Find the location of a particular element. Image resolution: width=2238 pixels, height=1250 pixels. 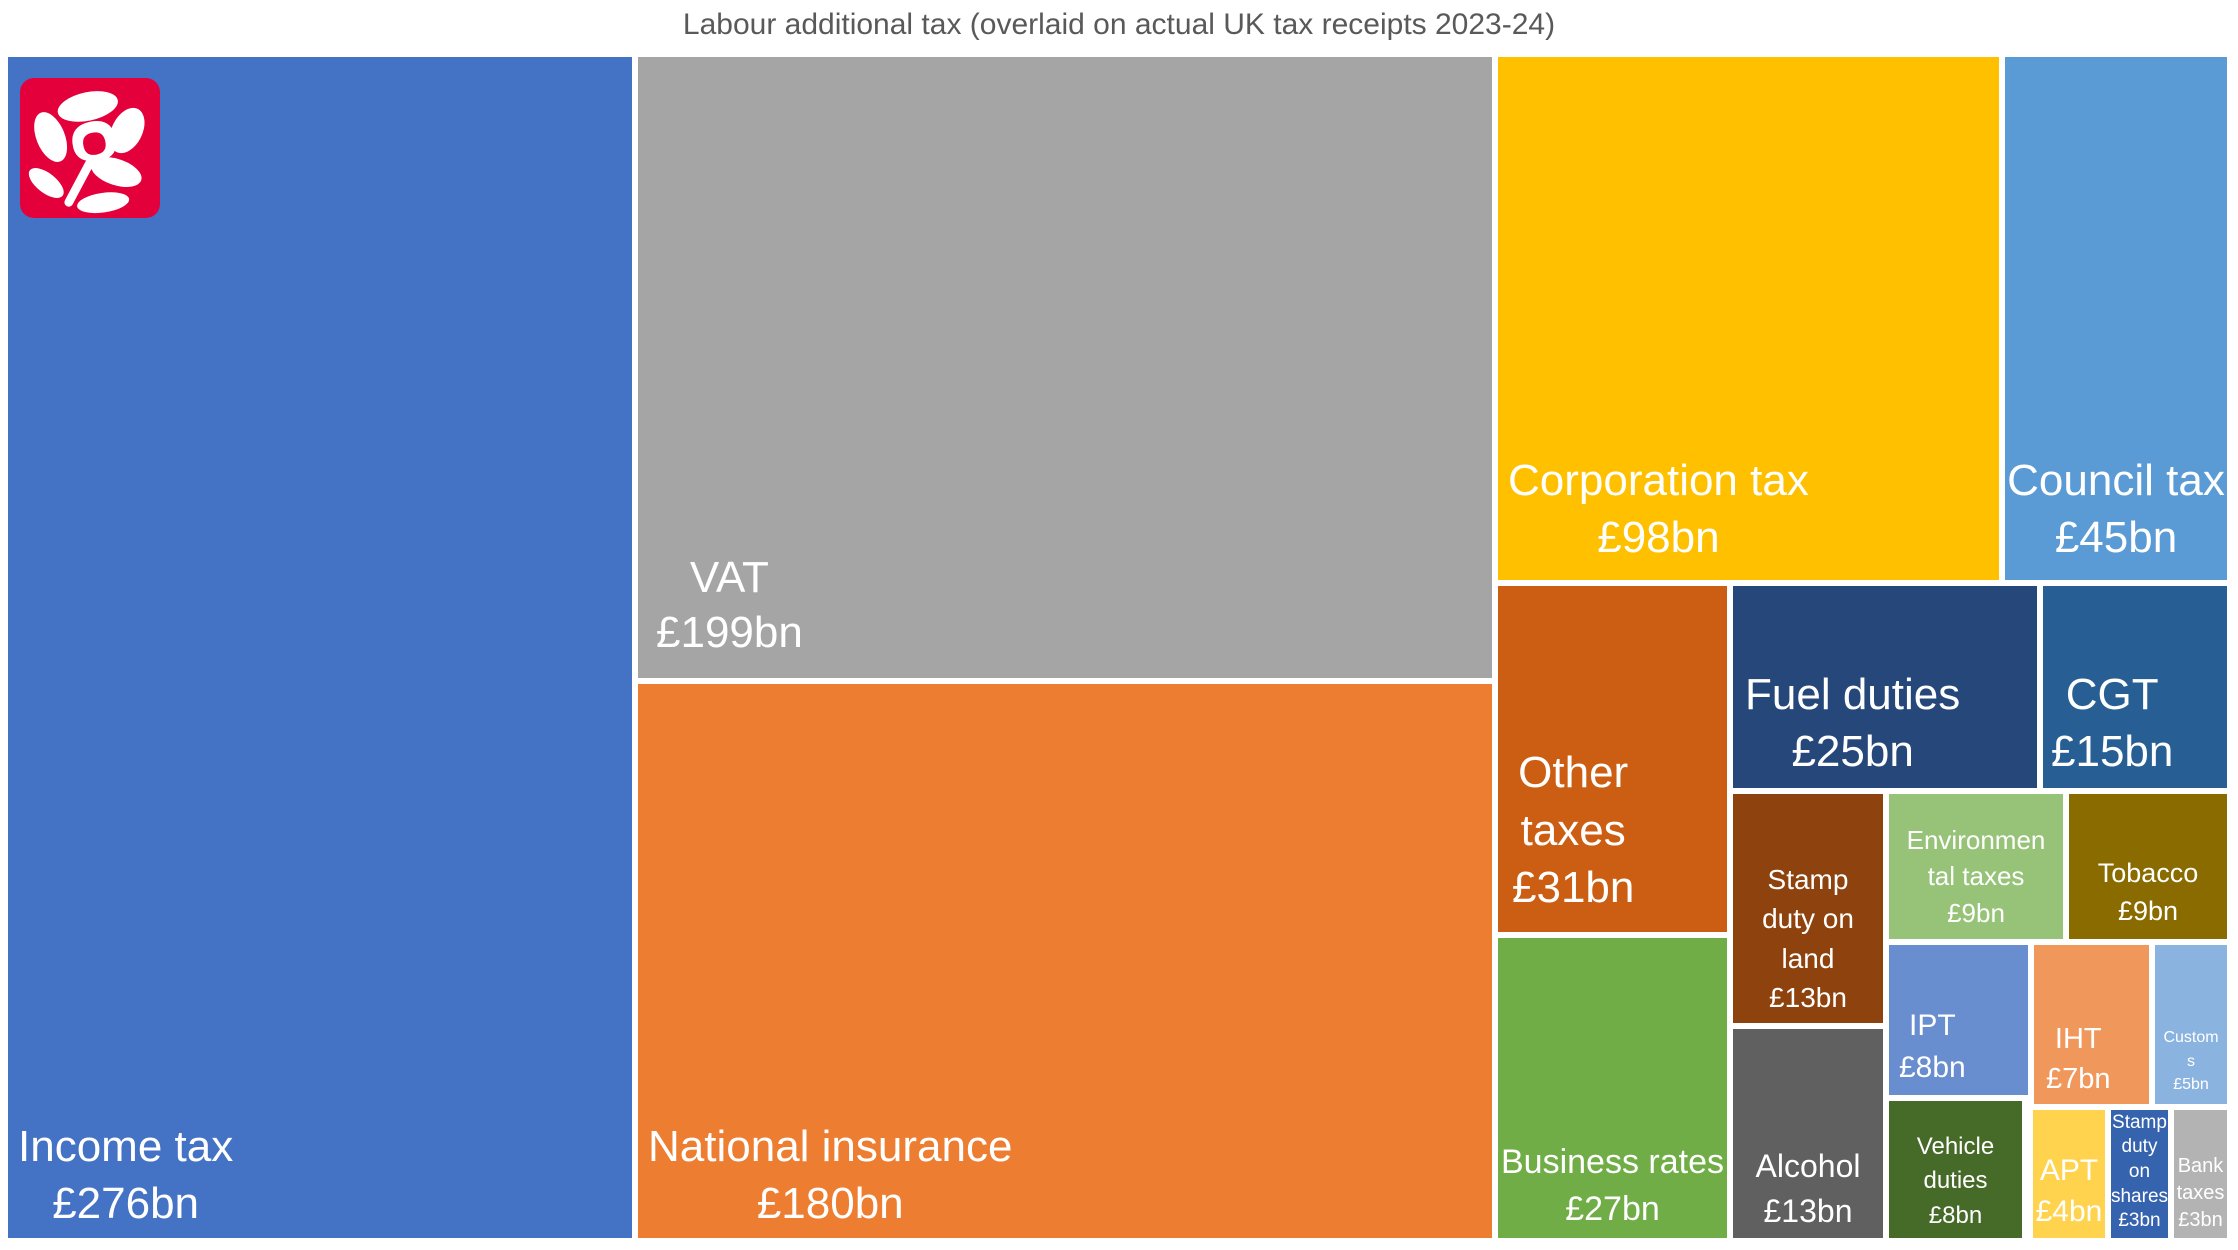

tile-label-ipt: IPT £8bn is located at coordinates (1932, 1046).